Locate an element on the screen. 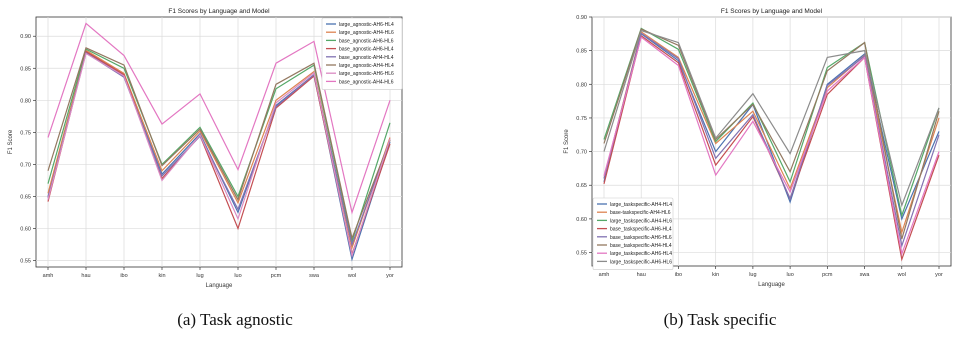  legend-entry: base_agnostic-AH4-HL4 is located at coordinates (366, 58).